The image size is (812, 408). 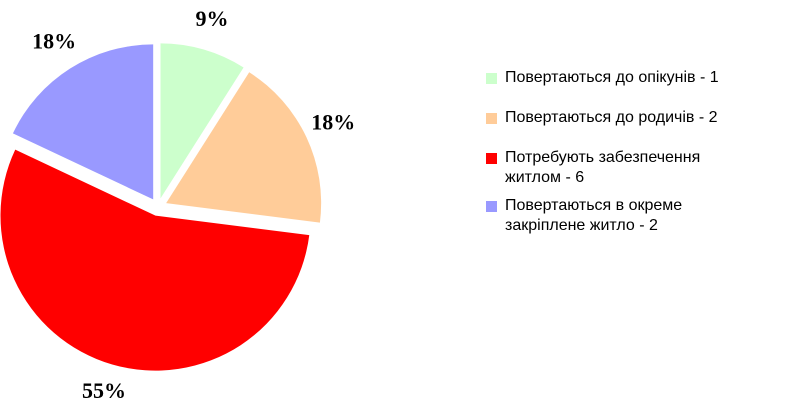 I want to click on legend-item: Повертаються до опікунів - 1, so click(x=635, y=78).